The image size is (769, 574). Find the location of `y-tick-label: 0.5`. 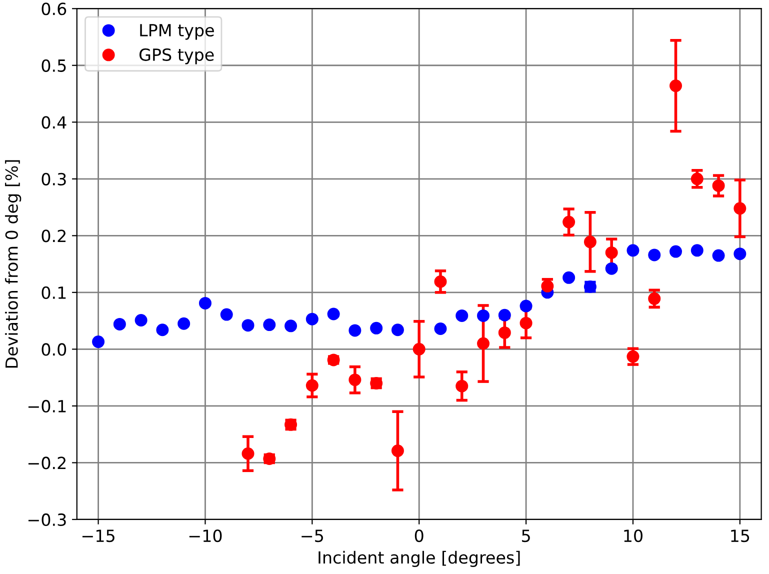

y-tick-label: 0.5 is located at coordinates (54, 65).